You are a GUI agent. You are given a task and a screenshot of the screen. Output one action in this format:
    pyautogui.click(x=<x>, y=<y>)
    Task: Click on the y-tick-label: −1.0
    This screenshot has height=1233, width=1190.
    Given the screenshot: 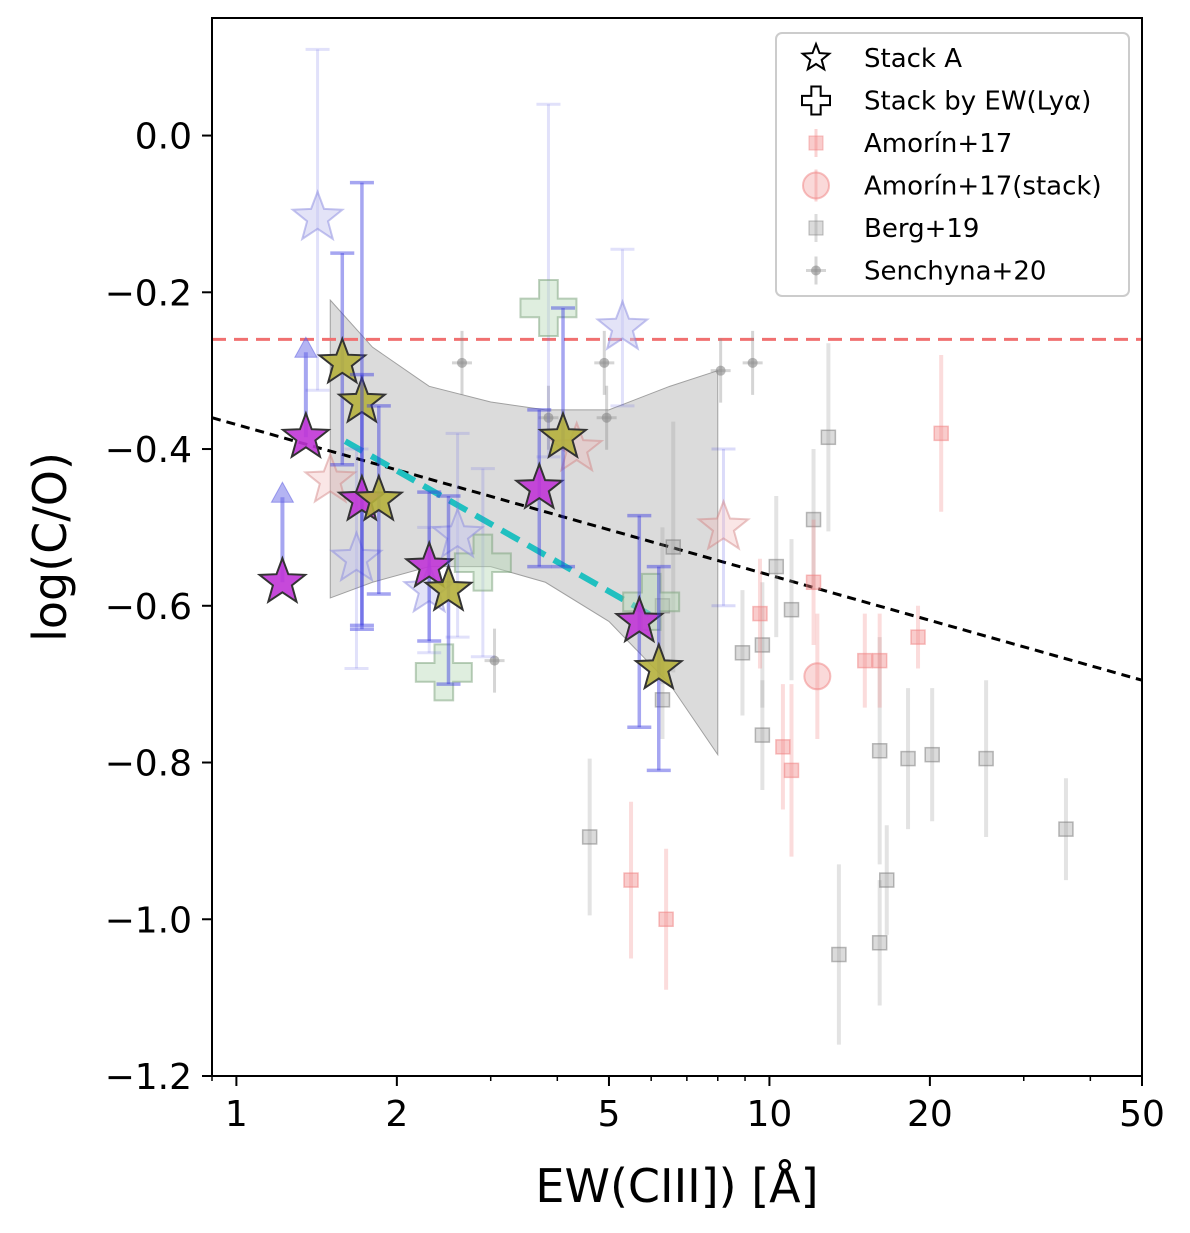 What is the action you would take?
    pyautogui.click(x=148, y=920)
    